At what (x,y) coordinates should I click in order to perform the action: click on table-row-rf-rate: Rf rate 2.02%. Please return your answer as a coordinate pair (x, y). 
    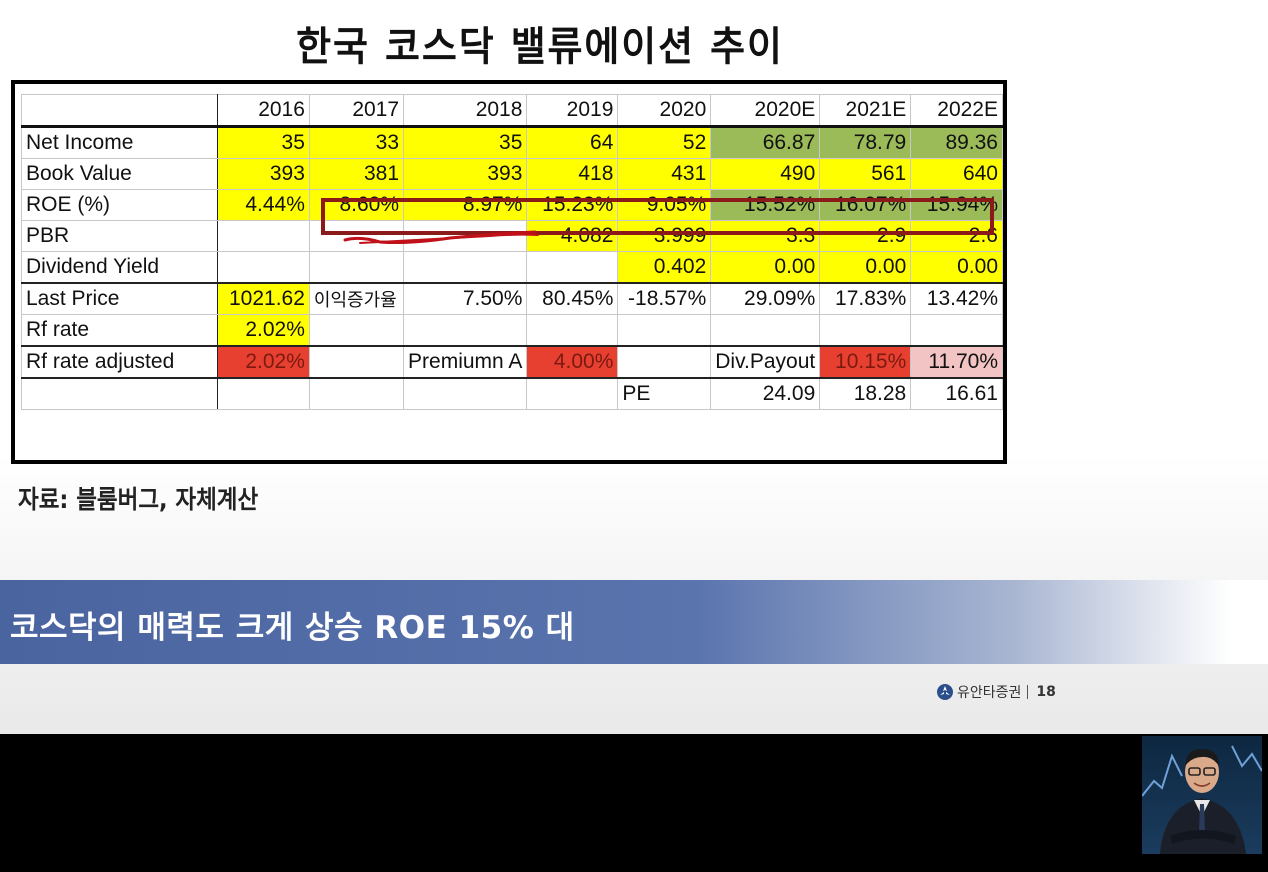
    Looking at the image, I should click on (512, 330).